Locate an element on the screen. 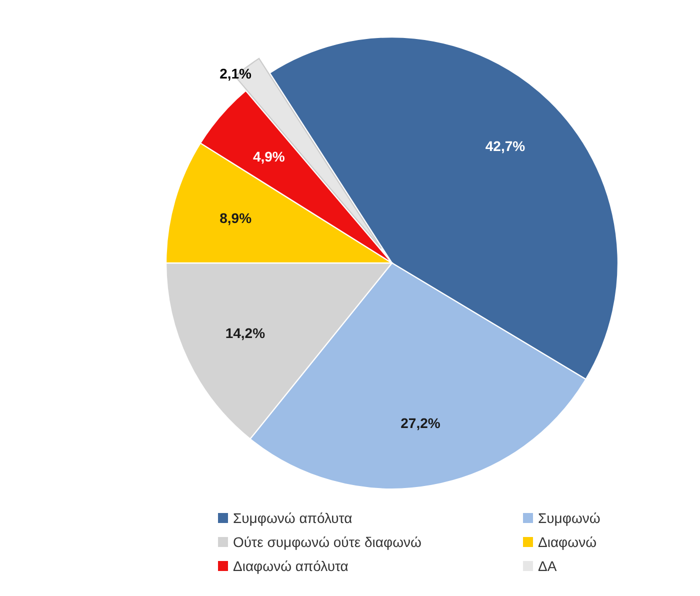  legend-label: Συμφωνώ is located at coordinates (569, 518).